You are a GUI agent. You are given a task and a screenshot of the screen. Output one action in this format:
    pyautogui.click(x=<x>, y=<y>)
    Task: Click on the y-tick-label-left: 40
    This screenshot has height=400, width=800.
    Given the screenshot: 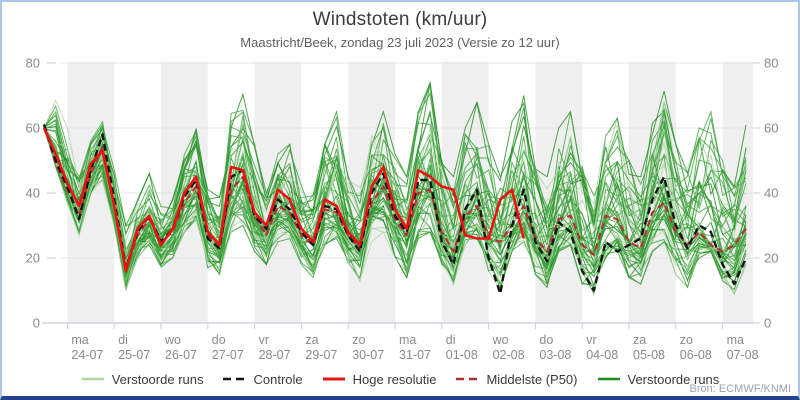 What is the action you would take?
    pyautogui.click(x=33, y=193)
    